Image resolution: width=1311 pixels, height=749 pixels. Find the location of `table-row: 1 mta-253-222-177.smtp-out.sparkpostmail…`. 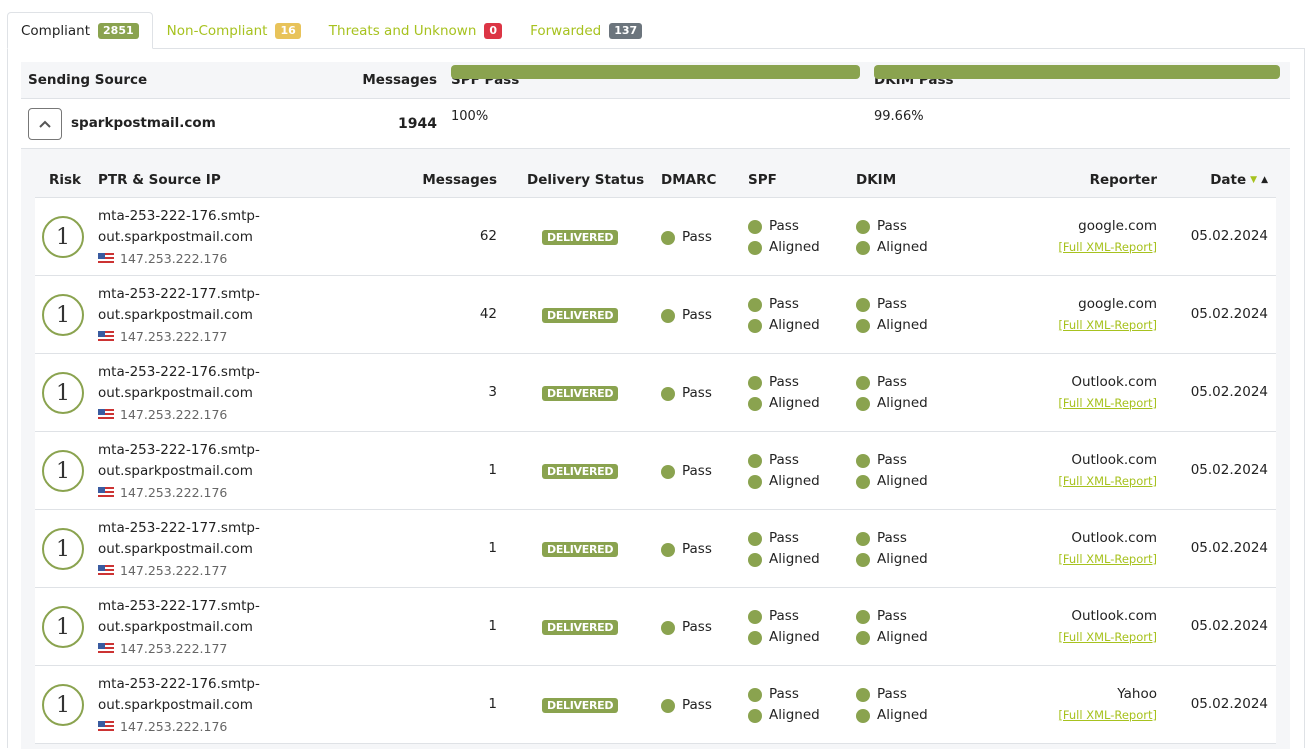

table-row: 1 mta-253-222-177.smtp-out.sparkpostmail… is located at coordinates (655, 549).